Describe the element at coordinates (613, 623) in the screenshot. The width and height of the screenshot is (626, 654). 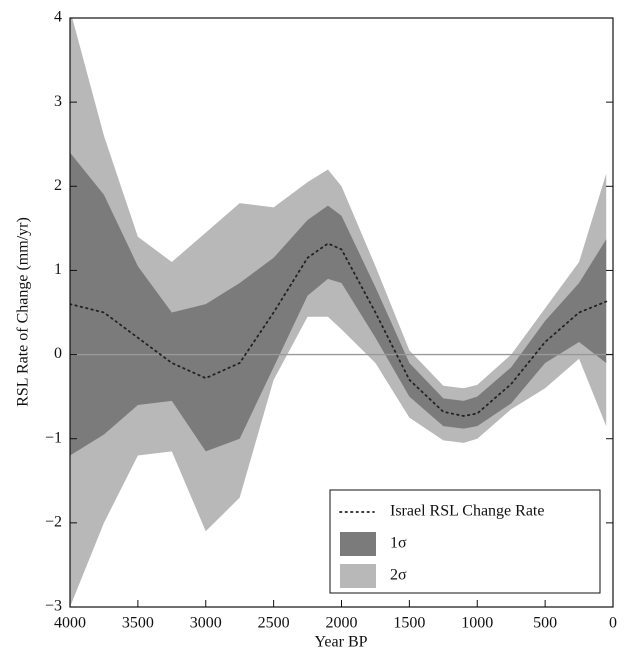
I see `x-tick-label: 0` at that location.